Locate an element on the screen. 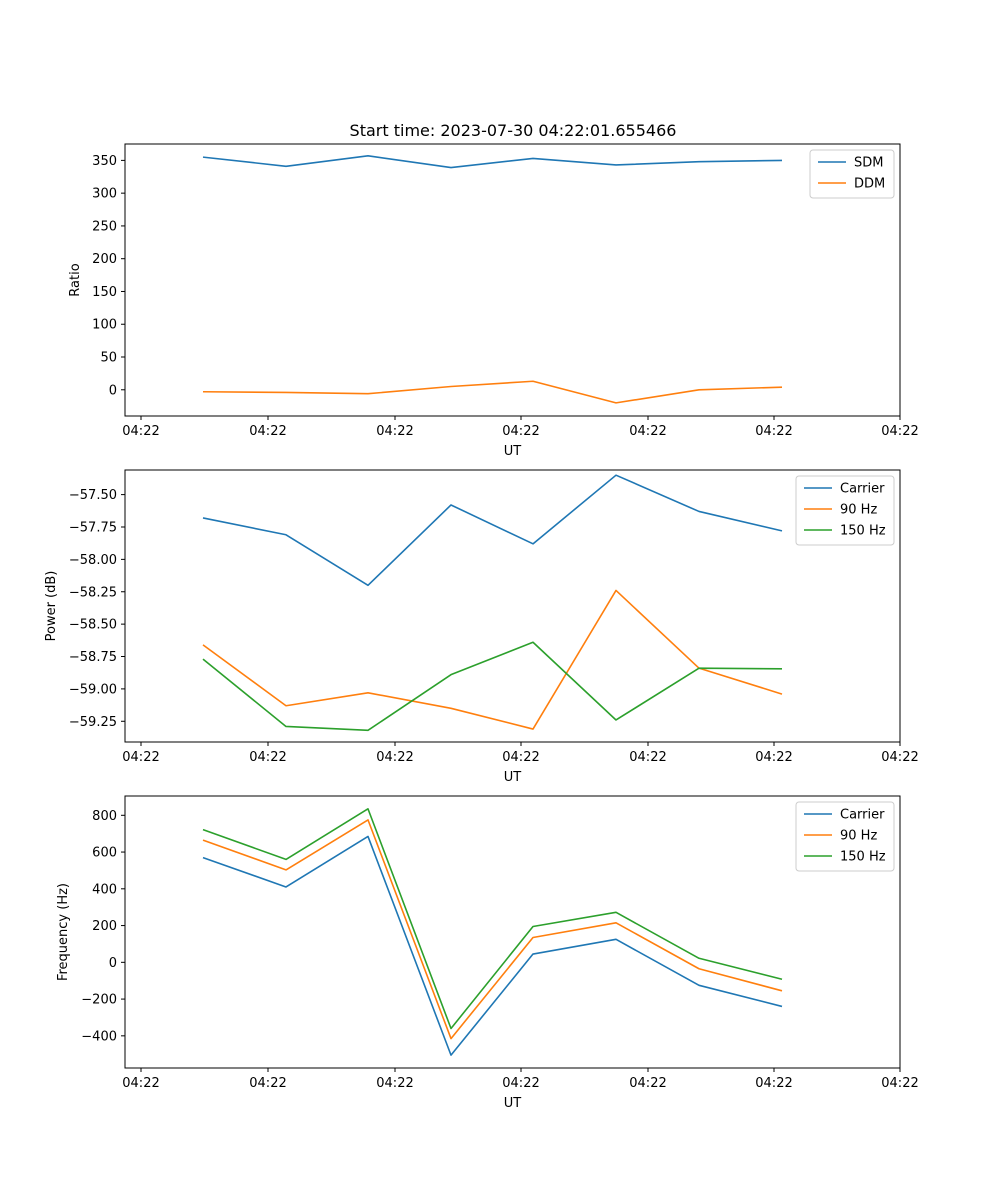 Image resolution: width=1000 pixels, height=1200 pixels. frequency-x-axis-label: UT is located at coordinates (513, 1103).